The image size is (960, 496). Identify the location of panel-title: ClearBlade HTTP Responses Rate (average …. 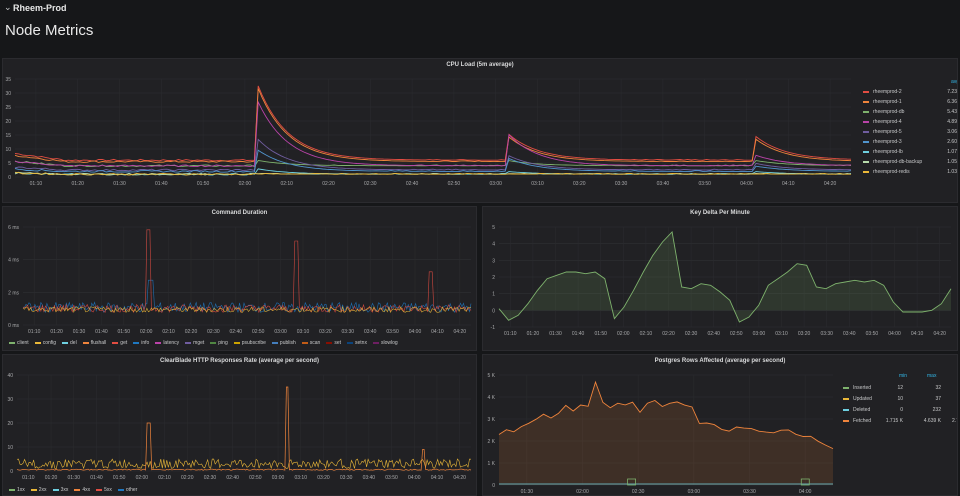
(239, 361).